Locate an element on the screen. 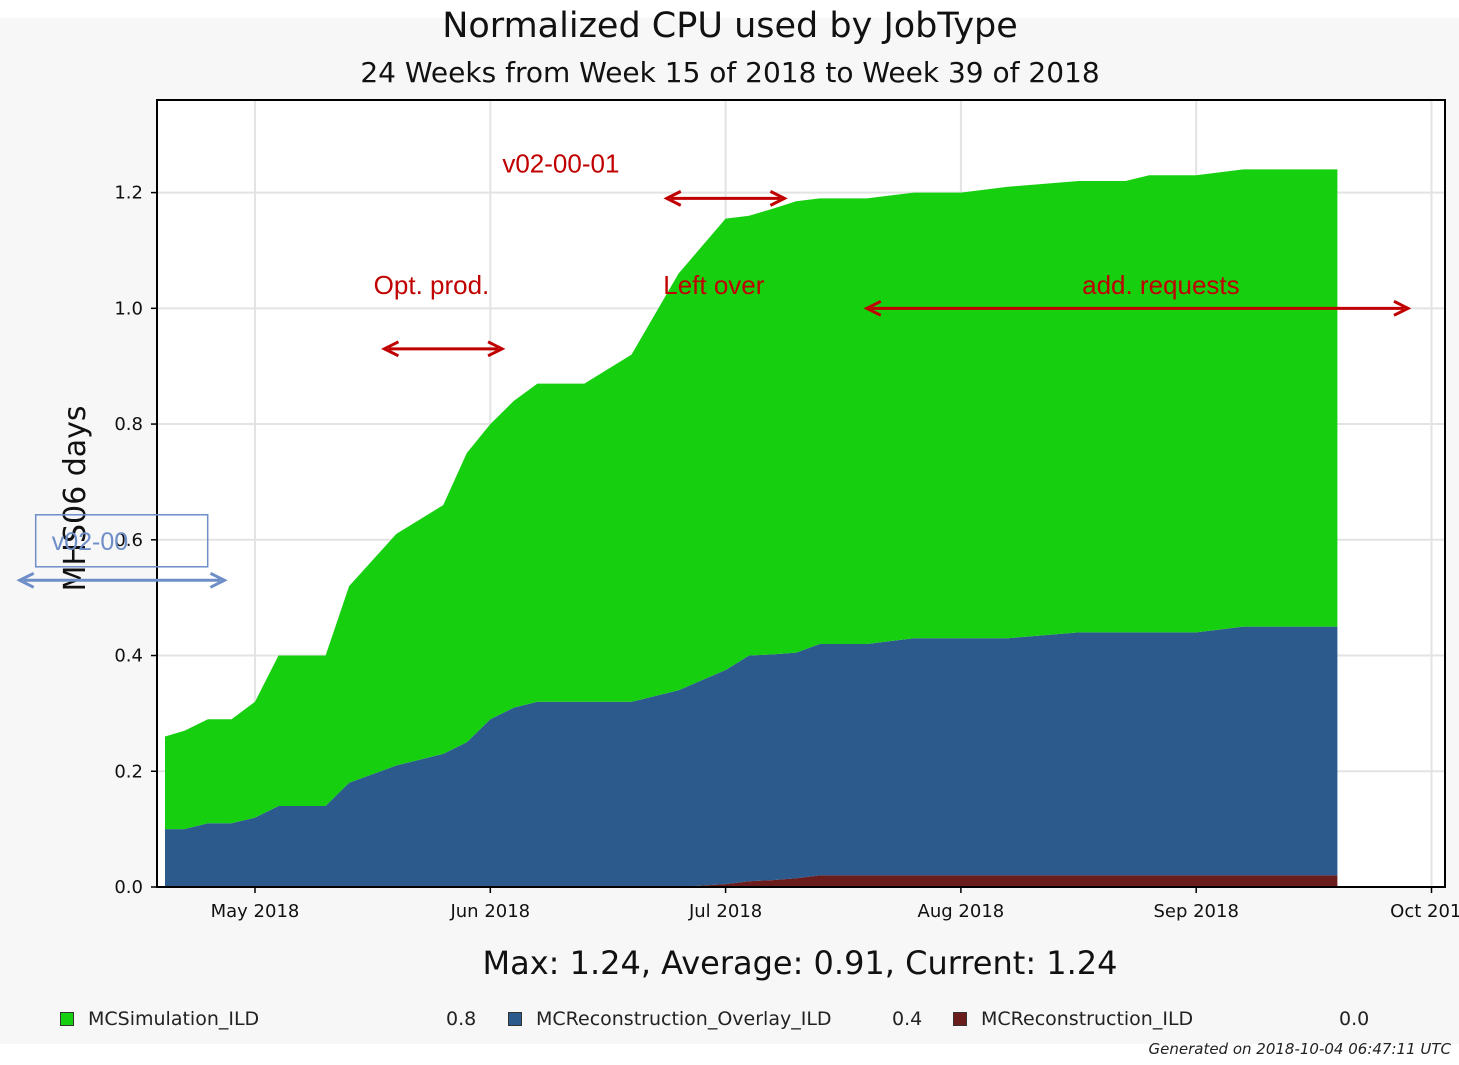 The height and width of the screenshot is (1065, 1459). legend-label-mcsimulation: MCSimulation_ILD is located at coordinates (174, 1019).